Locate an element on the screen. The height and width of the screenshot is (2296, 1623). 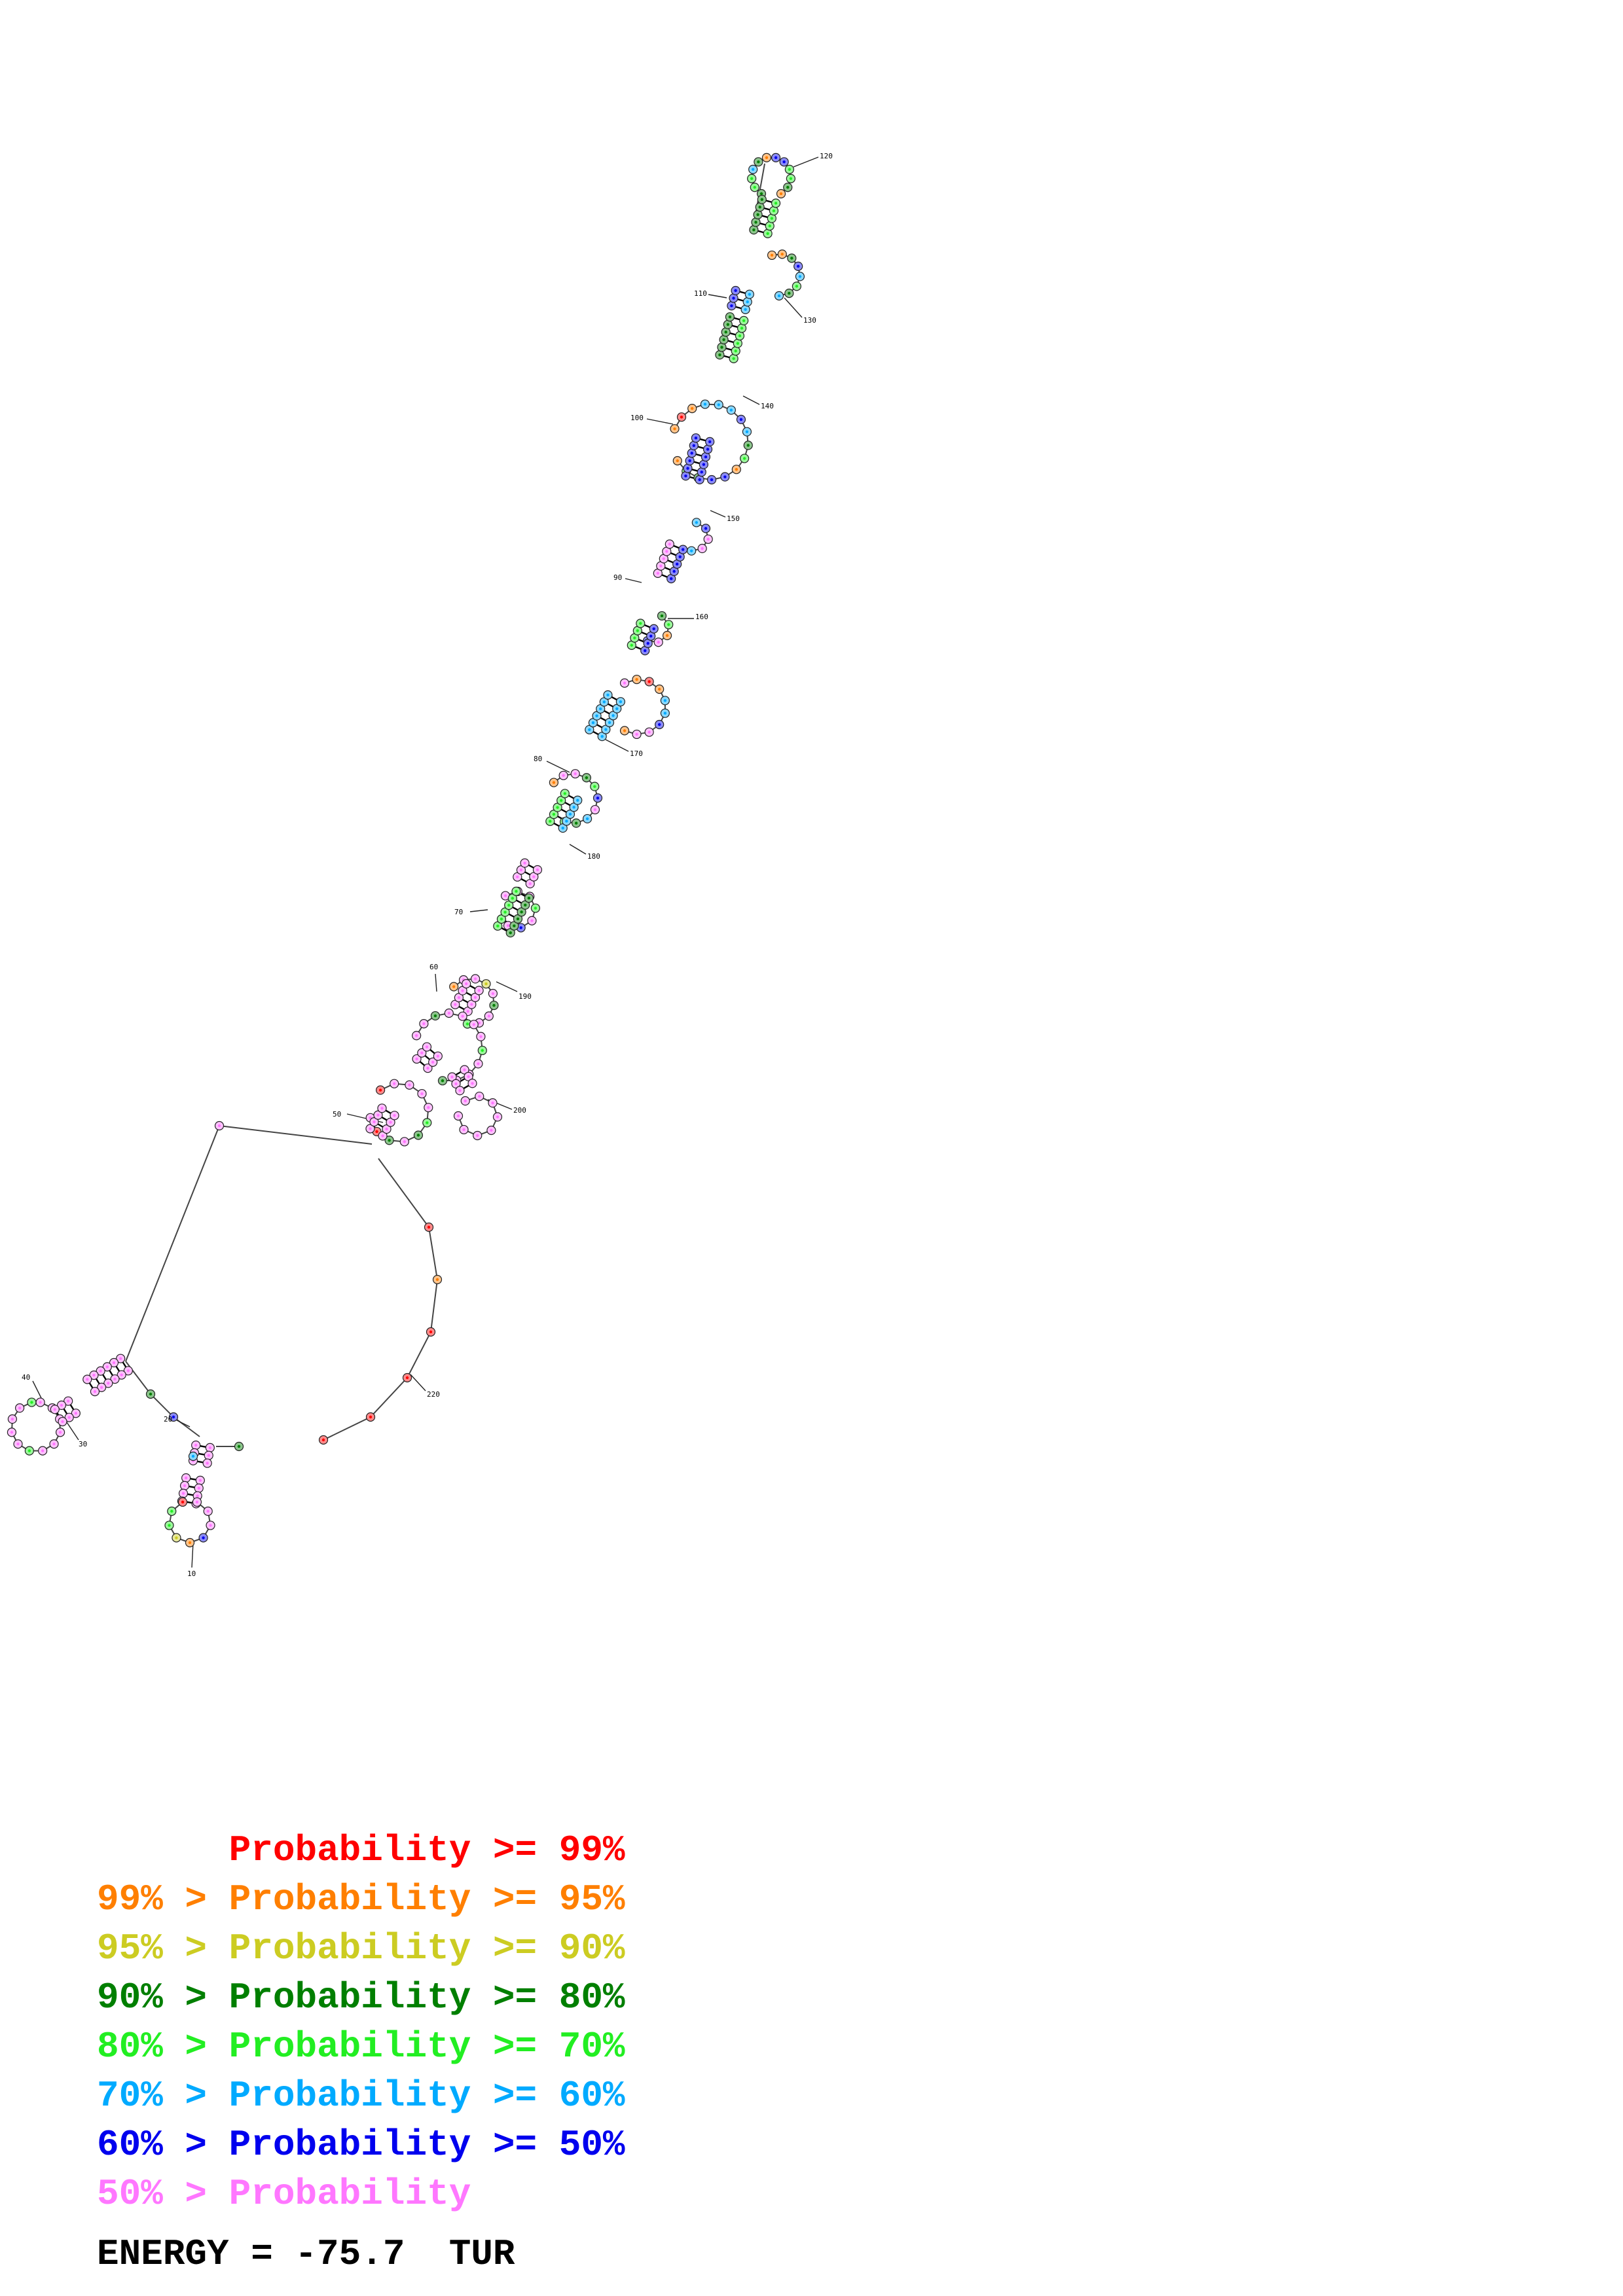
position-label: 100 is located at coordinates (637, 418).